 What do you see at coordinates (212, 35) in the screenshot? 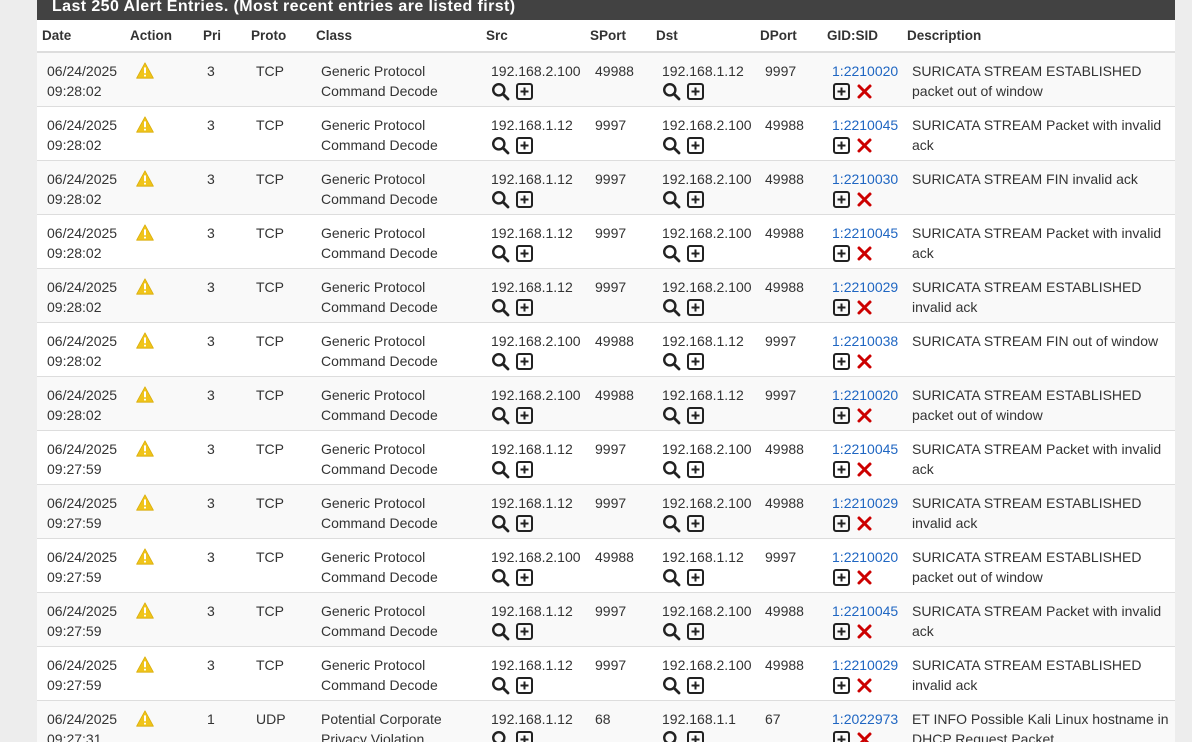
I see `col-pri: Pri` at bounding box center [212, 35].